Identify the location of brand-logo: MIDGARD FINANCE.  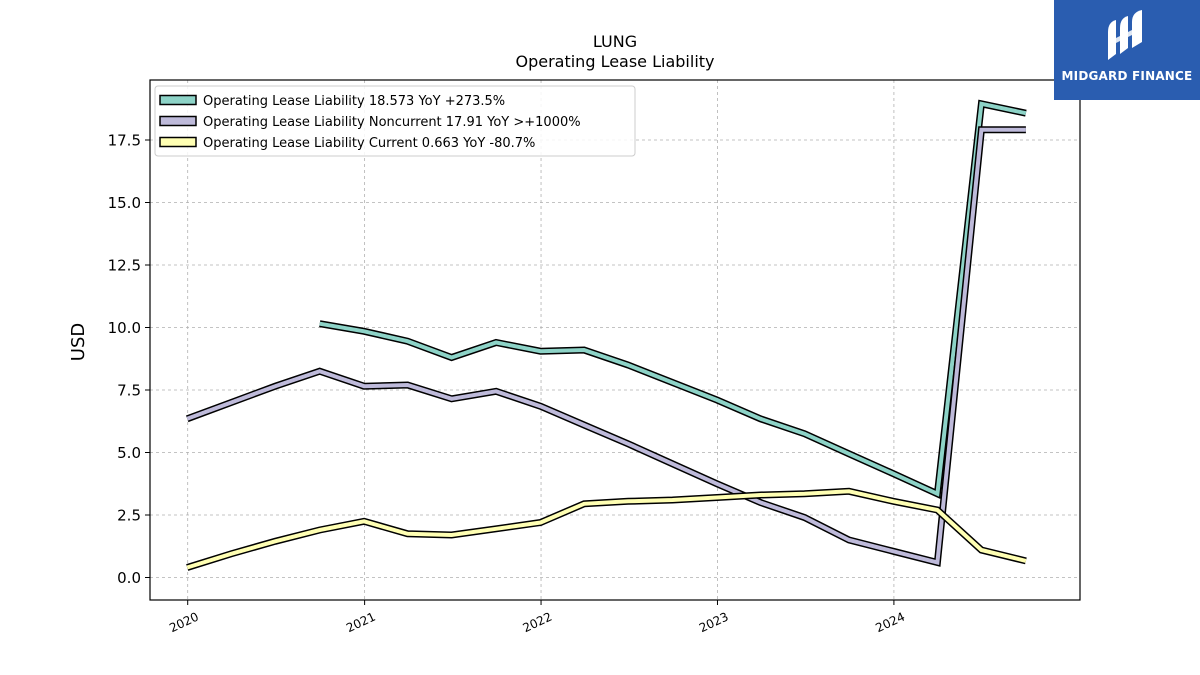
(1127, 50).